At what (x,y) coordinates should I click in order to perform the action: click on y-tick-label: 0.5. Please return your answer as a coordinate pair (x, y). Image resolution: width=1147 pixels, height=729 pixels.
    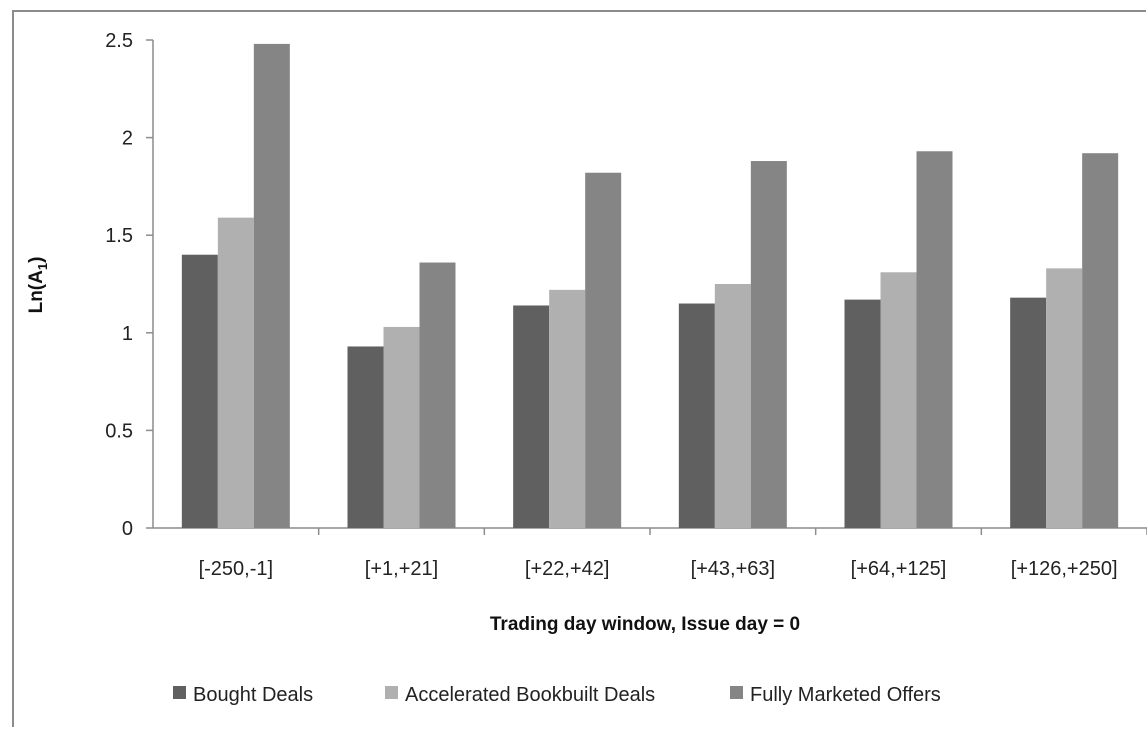
    Looking at the image, I should click on (119, 431).